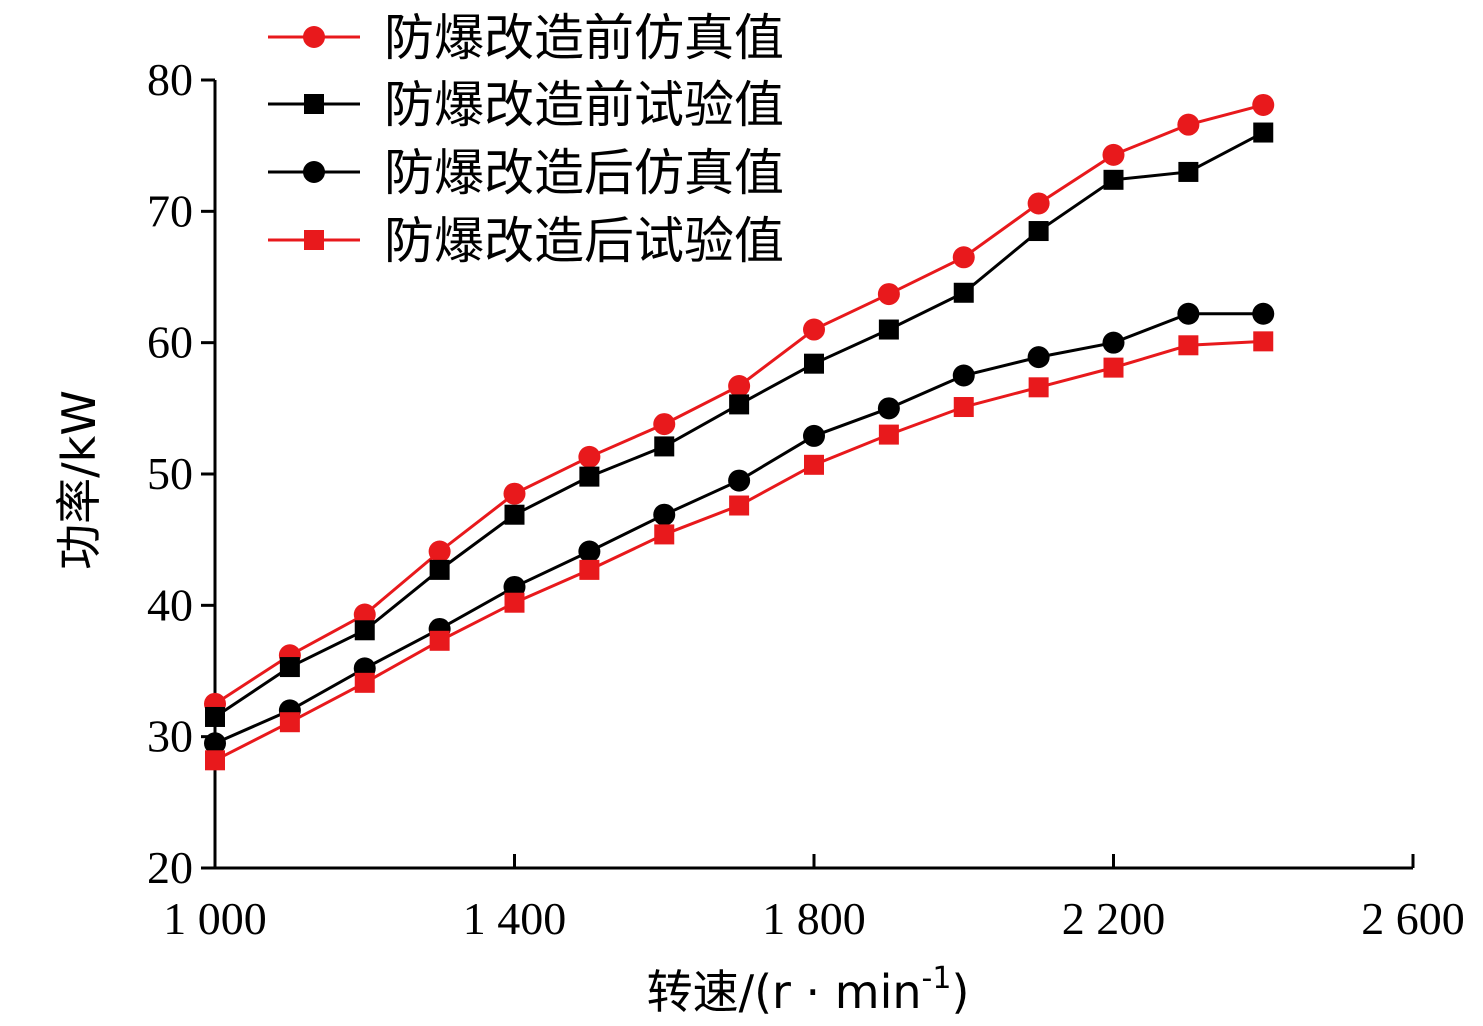 The height and width of the screenshot is (1026, 1483). I want to click on legend-label: 防爆改造后仿真值, so click(584, 173).